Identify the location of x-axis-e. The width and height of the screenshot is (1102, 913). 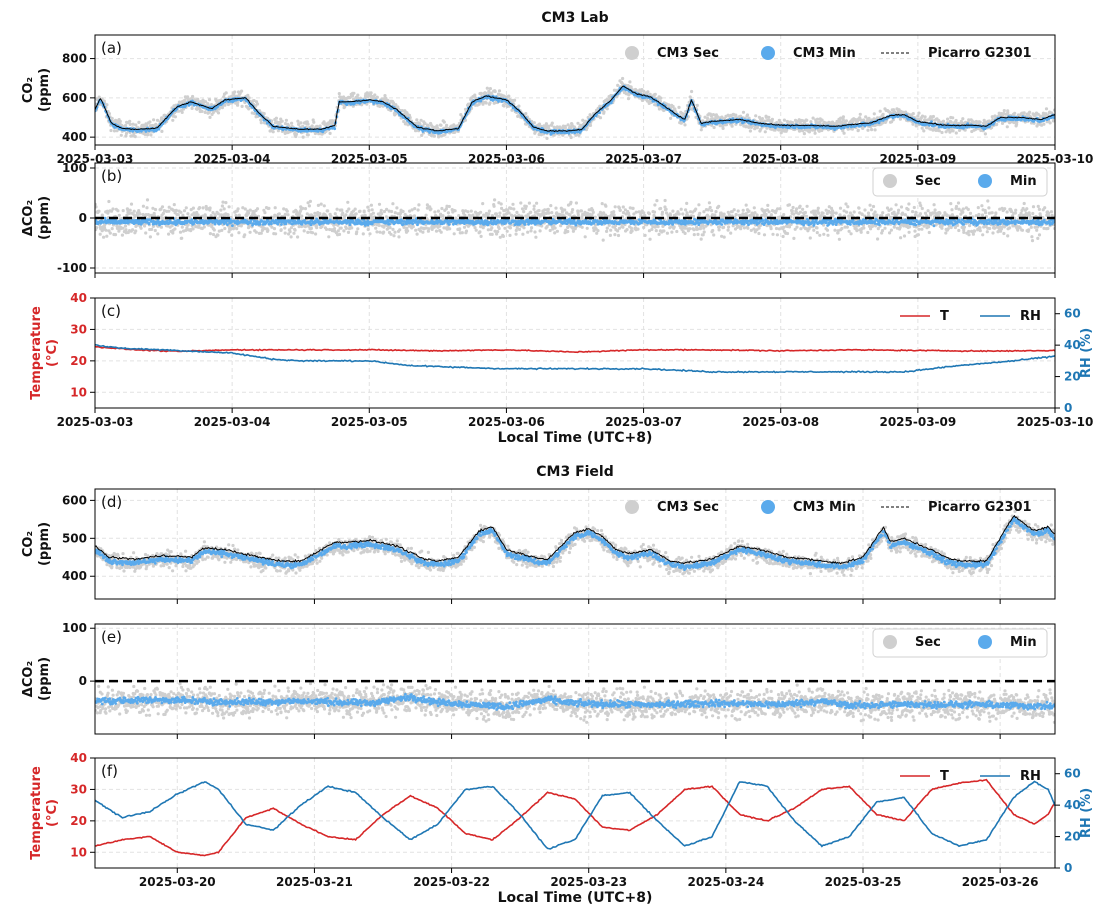
(588, 736).